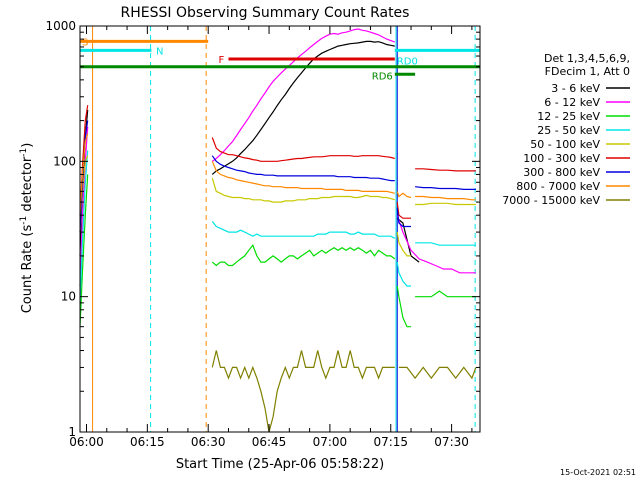  I want to click on footer-timestamp: 15-Oct-2021 02:51, so click(598, 472).